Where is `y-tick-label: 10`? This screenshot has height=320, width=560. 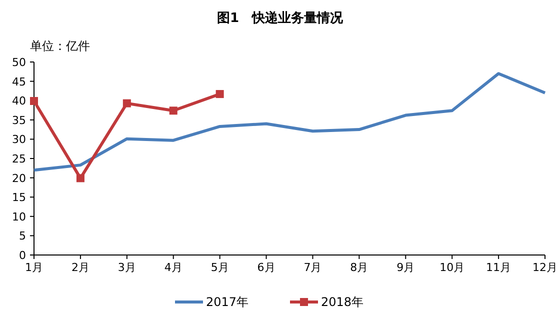
y-tick-label: 10 is located at coordinates (19, 217).